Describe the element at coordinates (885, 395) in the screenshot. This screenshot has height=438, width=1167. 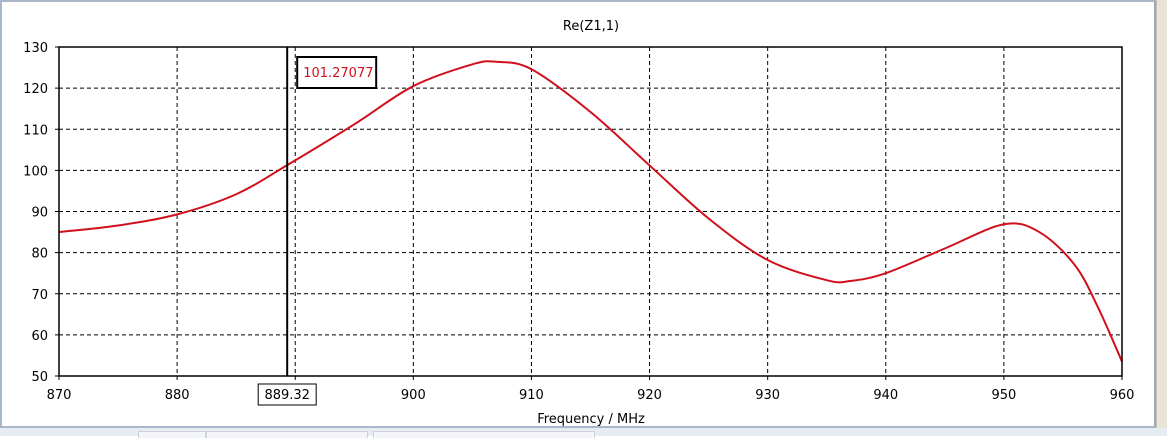
I see `x-tick-label: 940` at that location.